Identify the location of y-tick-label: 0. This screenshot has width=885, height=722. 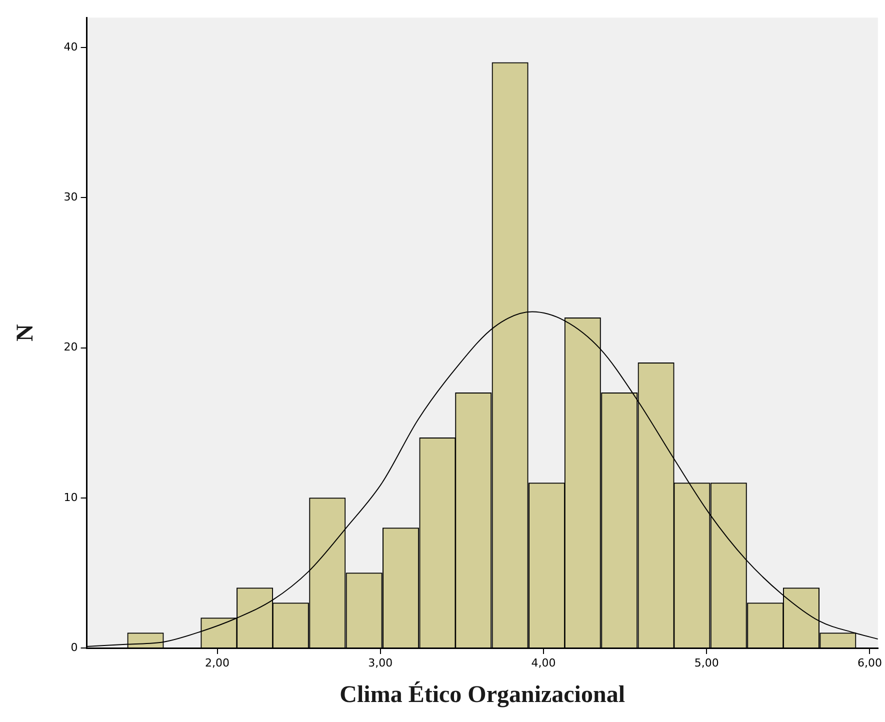
(74, 647).